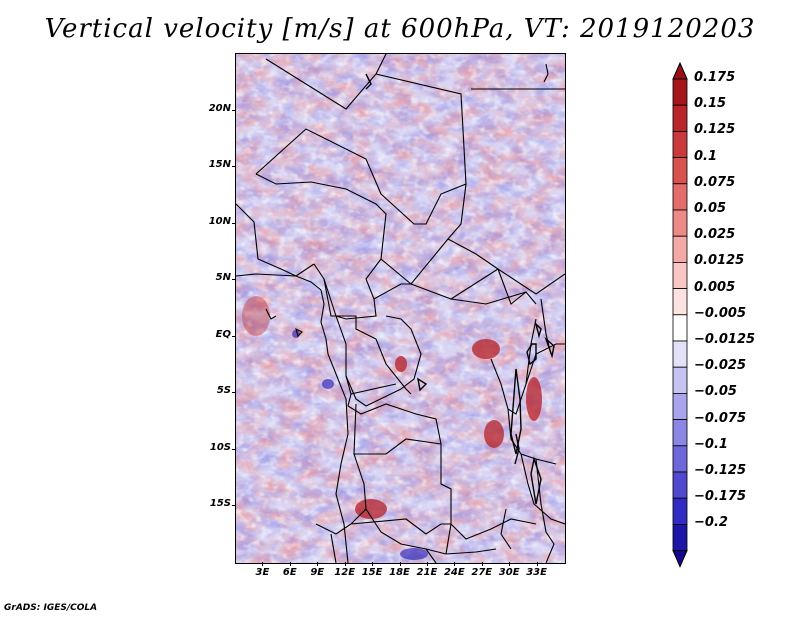 Image resolution: width=800 pixels, height=618 pixels. I want to click on lat-tick-label: 10S, so click(220, 447).